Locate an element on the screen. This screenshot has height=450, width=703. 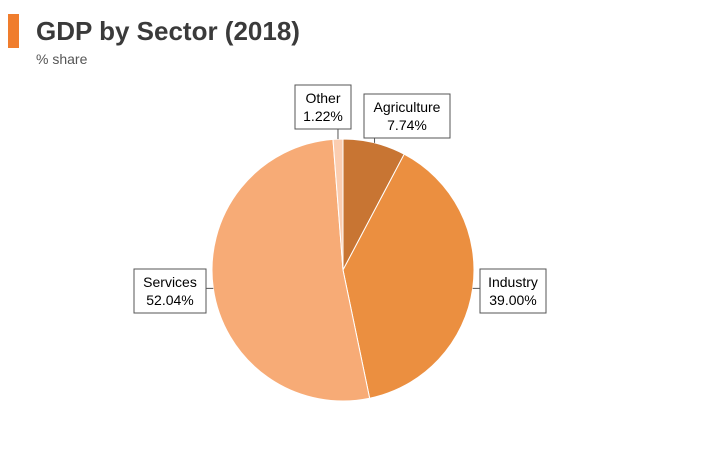
callout-agriculture: Agriculture 7.74% is located at coordinates (407, 118).